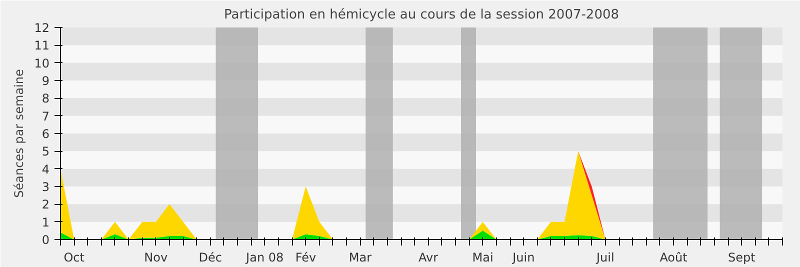  Describe the element at coordinates (42, 45) in the screenshot. I see `y-tick-label: 11` at that location.